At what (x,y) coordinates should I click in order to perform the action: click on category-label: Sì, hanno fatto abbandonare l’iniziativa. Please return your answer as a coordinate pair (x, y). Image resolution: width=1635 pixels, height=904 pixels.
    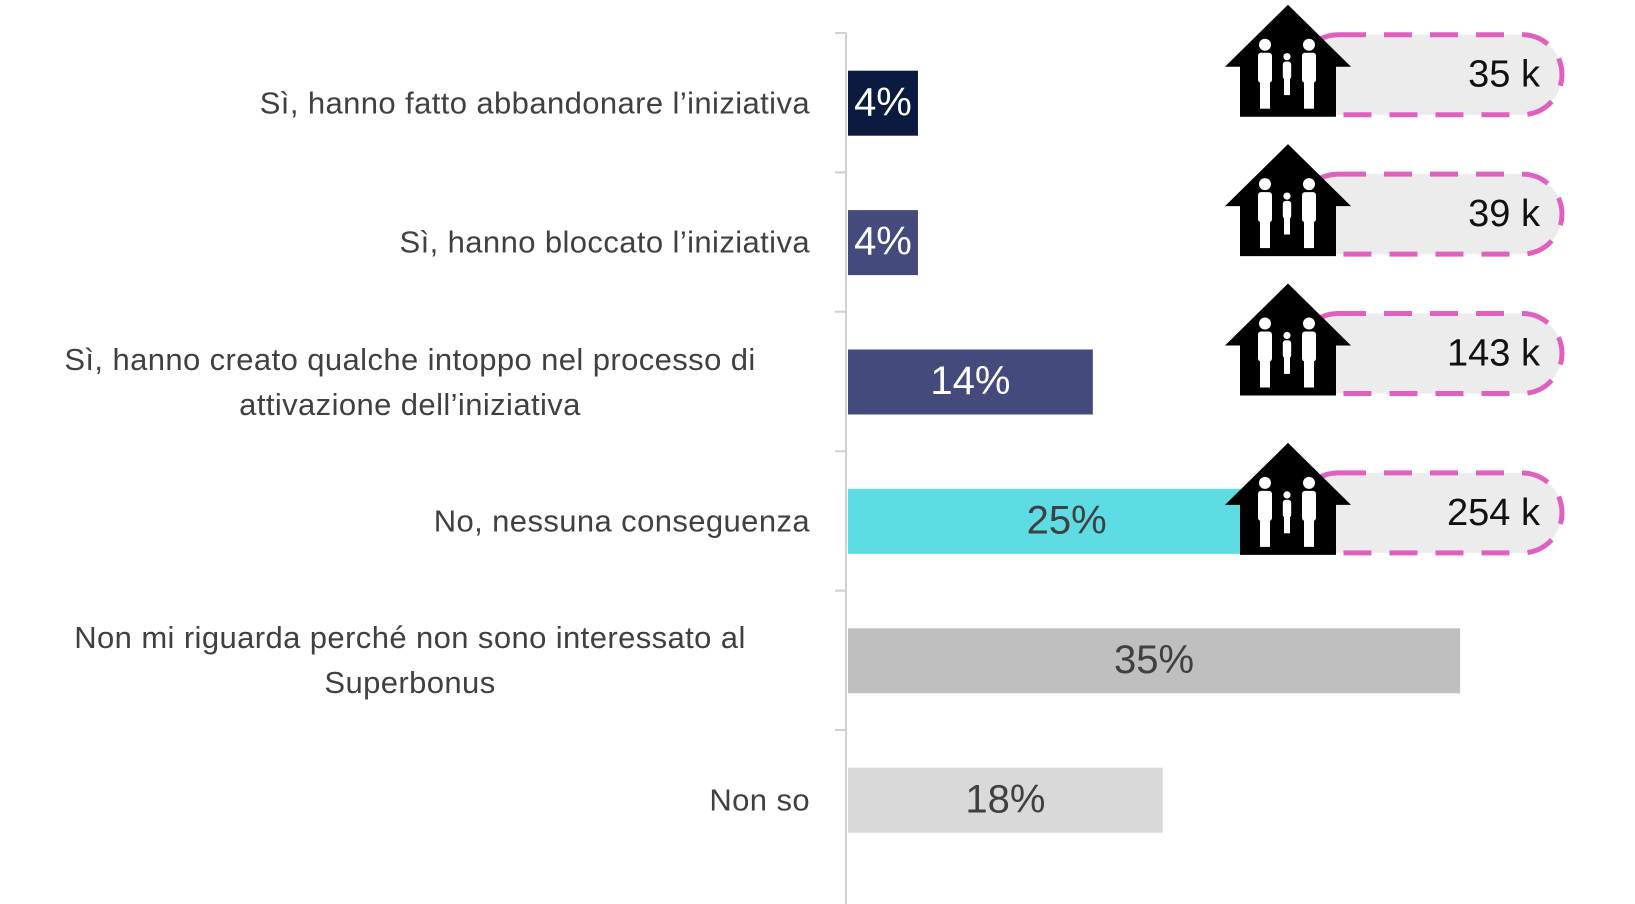
    Looking at the image, I should click on (534, 103).